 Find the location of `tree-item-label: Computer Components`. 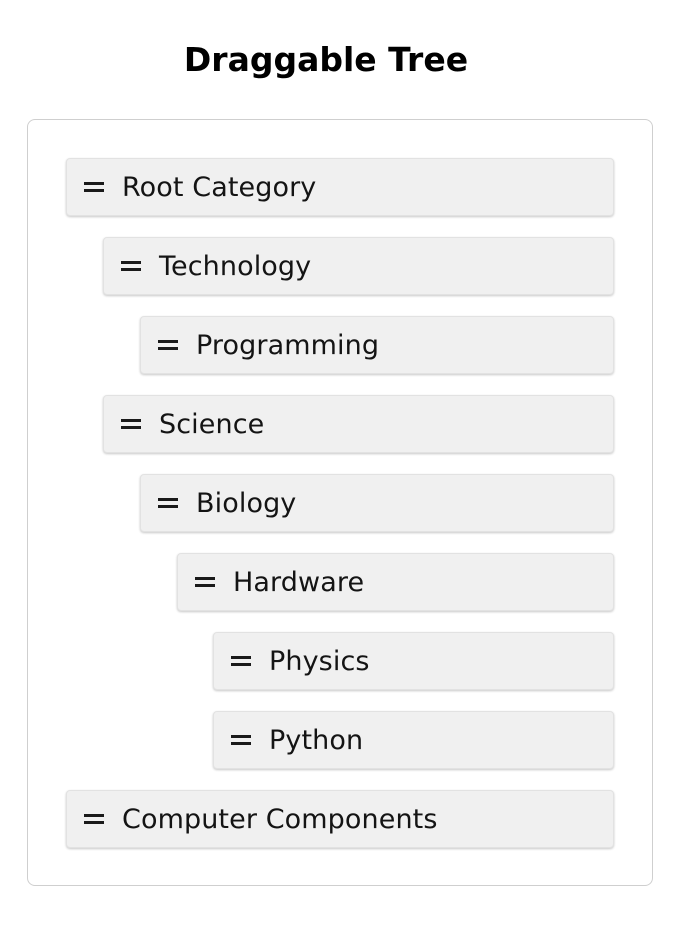

tree-item-label: Computer Components is located at coordinates (280, 819).